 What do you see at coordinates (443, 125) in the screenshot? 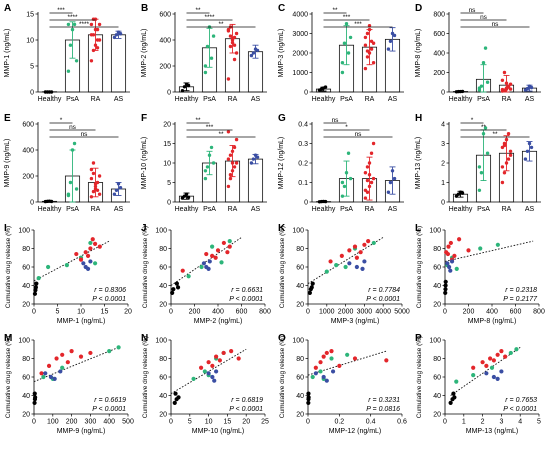
I see `y-tick-label: 4` at bounding box center [443, 125].